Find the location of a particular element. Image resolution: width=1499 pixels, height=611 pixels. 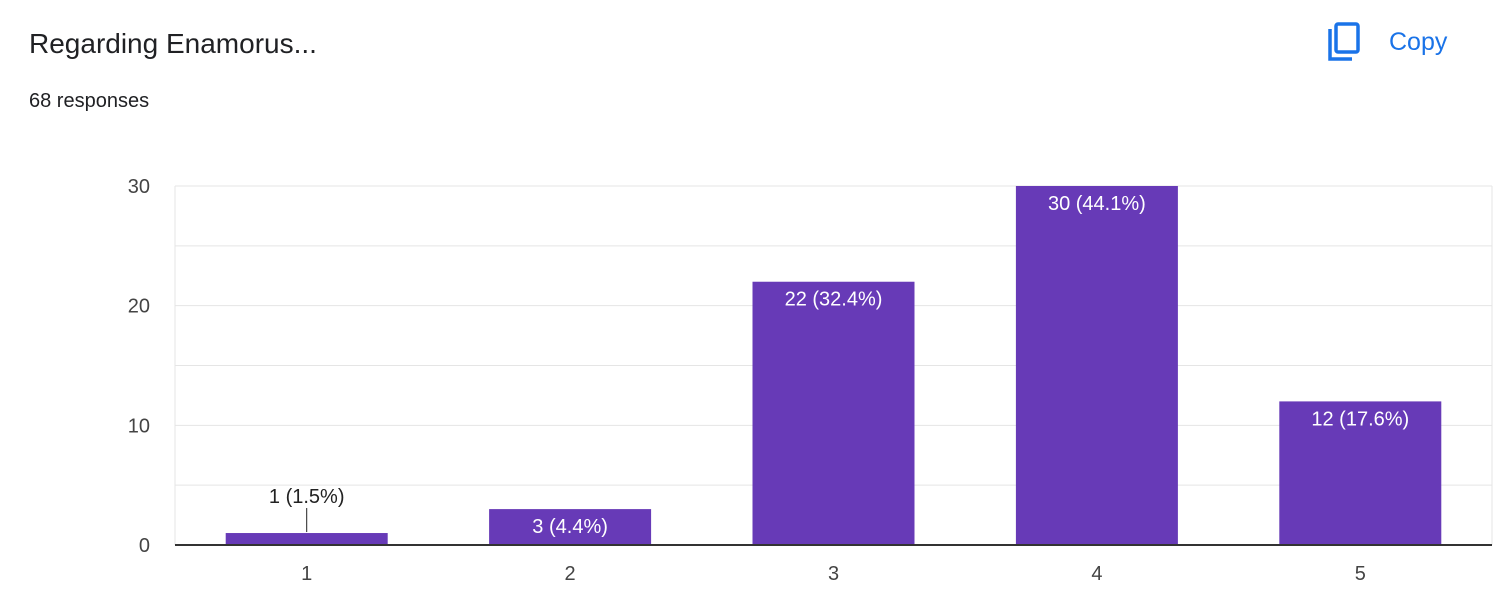

data-label: 30 (44.1%) is located at coordinates (1097, 204).